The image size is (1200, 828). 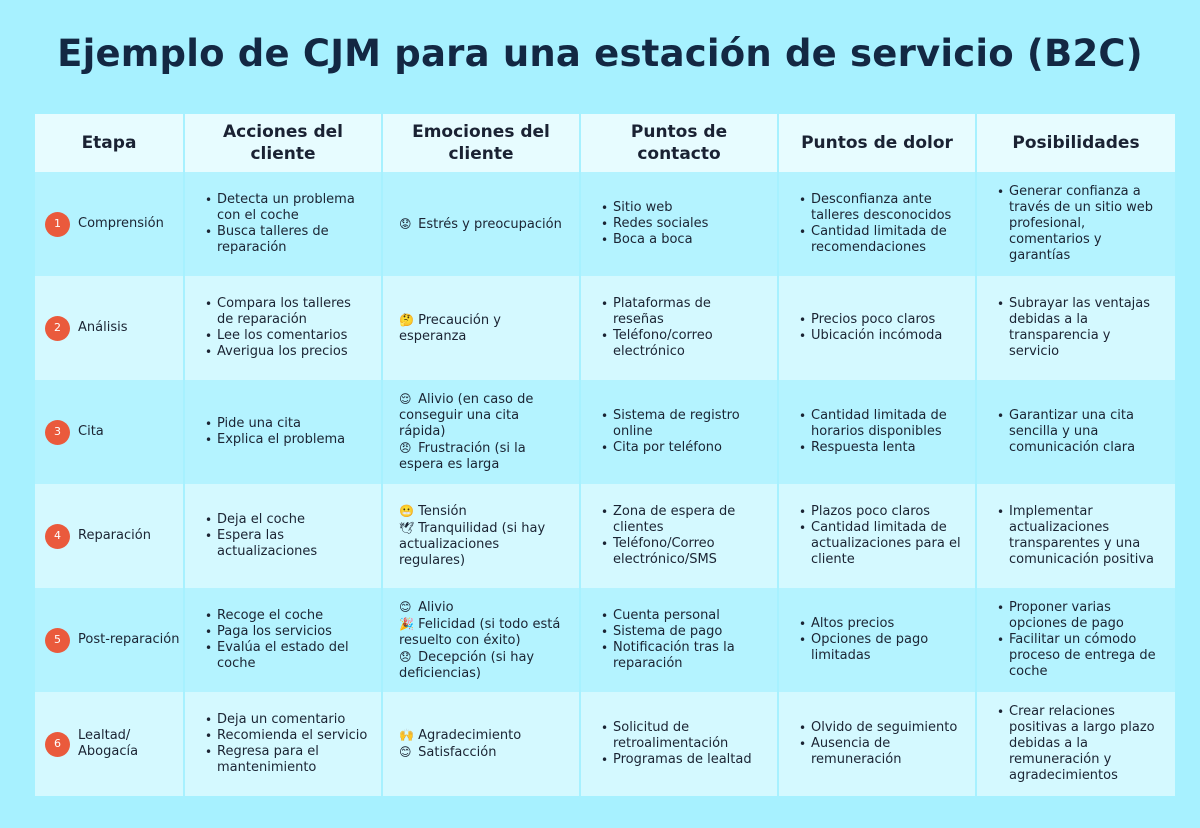 I want to click on stage-name: Análisis, so click(x=103, y=327).